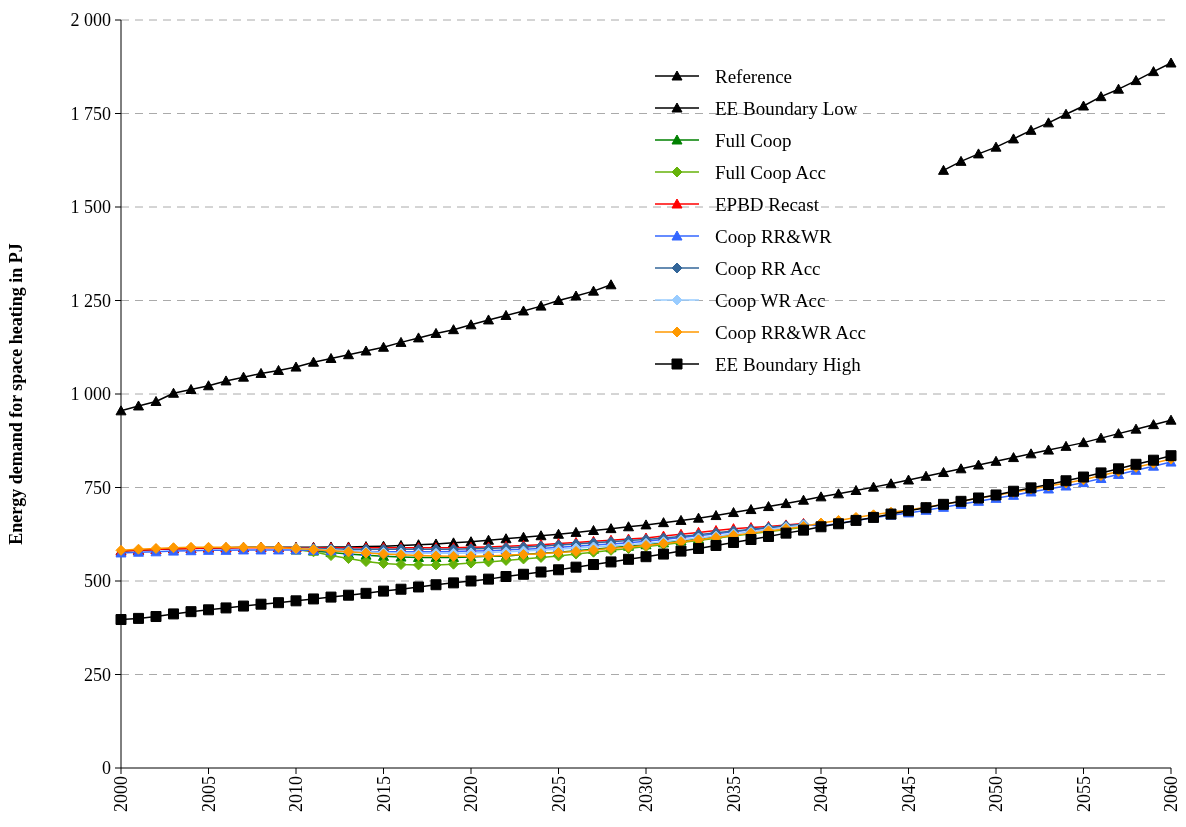 Image resolution: width=1186 pixels, height=827 pixels. I want to click on y-axis-title: Energy demand for space heating in PJ, so click(16, 394).